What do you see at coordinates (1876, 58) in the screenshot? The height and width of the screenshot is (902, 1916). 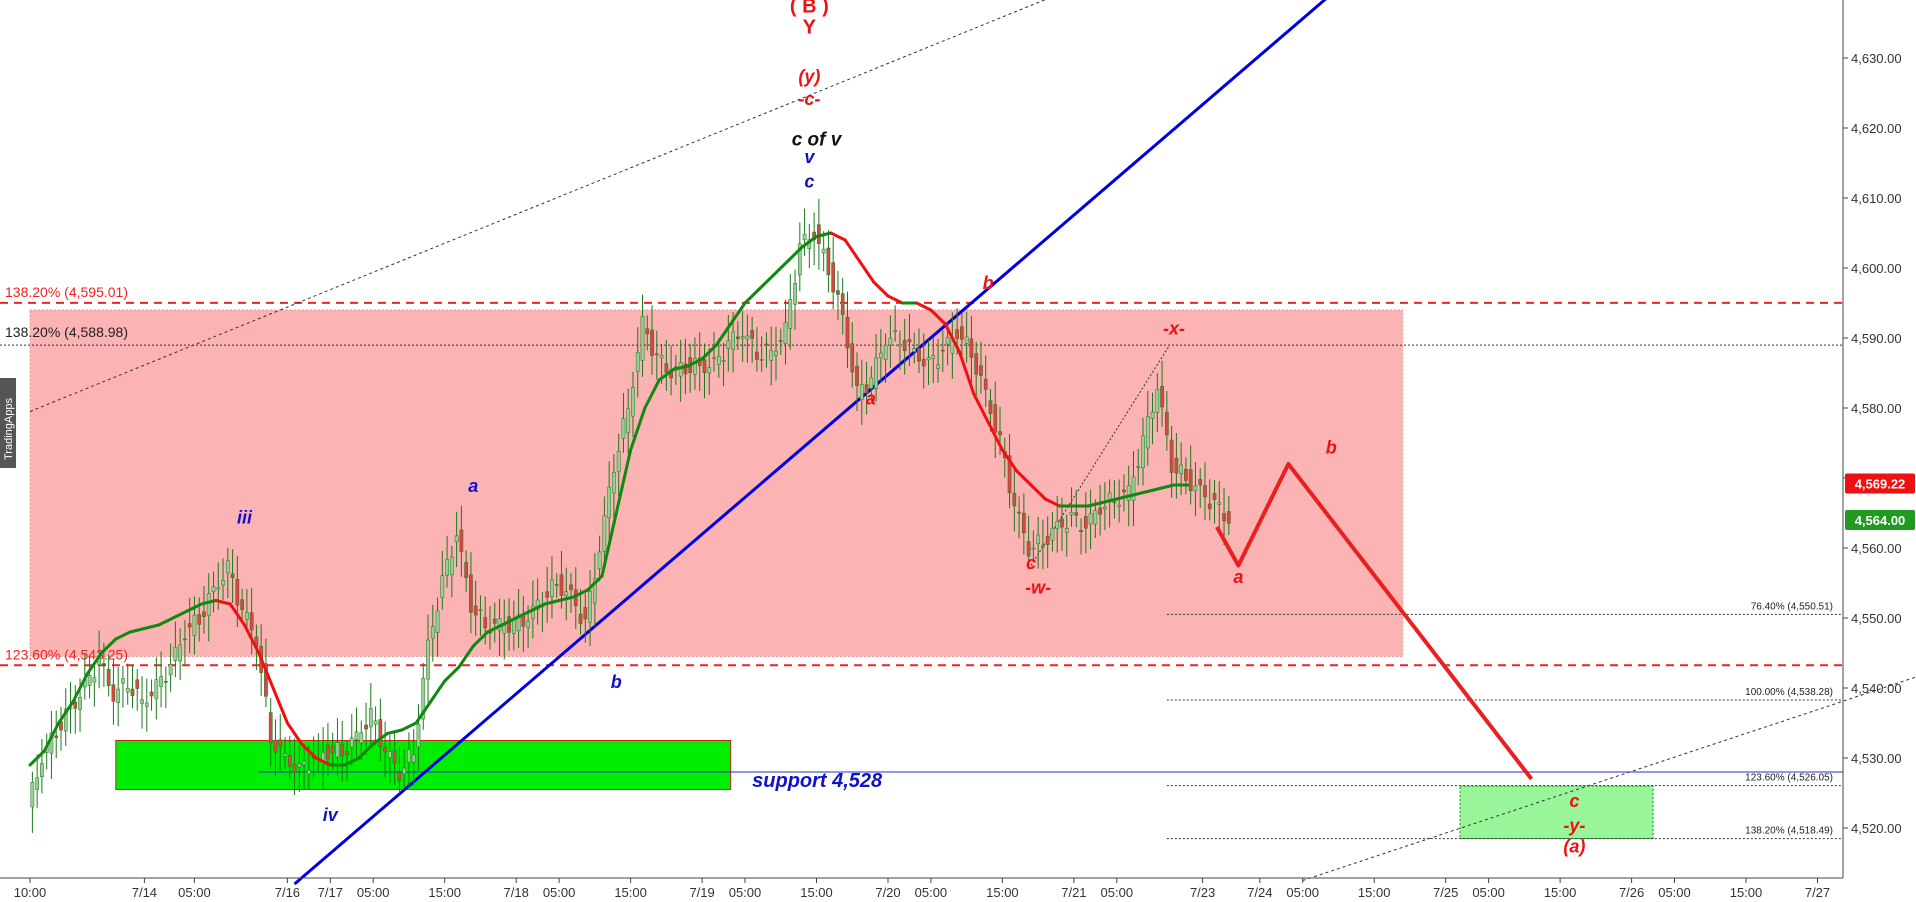 I see `y-tick-label: 4,630.00` at bounding box center [1876, 58].